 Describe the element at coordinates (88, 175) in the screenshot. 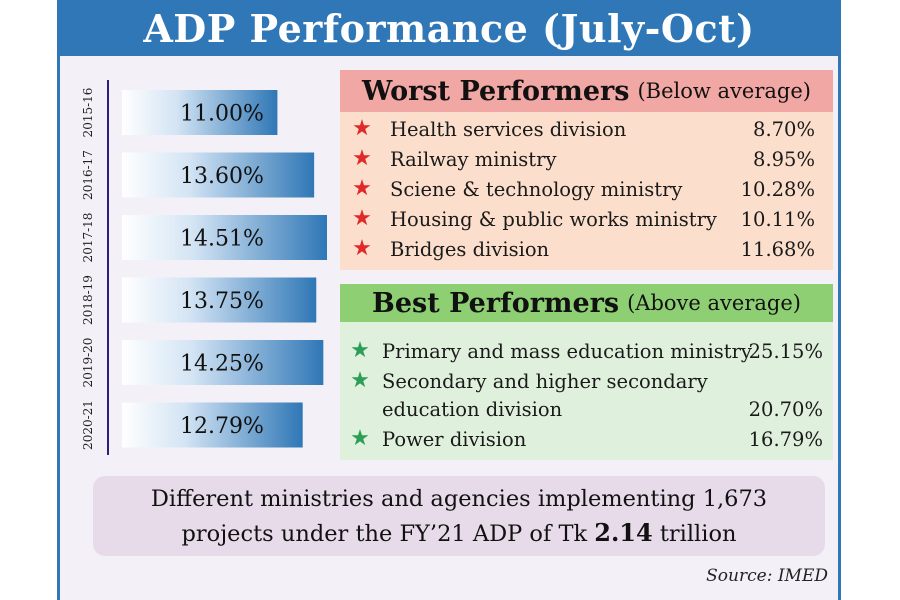

I see `year-label: 2016-17` at that location.